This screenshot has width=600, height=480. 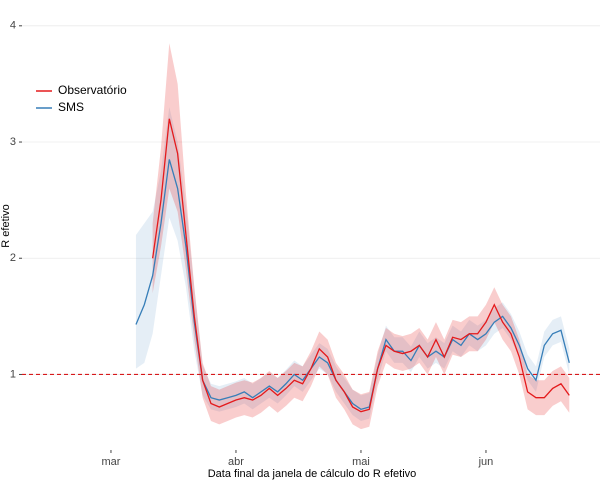 I want to click on legend-label: SMS, so click(x=71, y=107).